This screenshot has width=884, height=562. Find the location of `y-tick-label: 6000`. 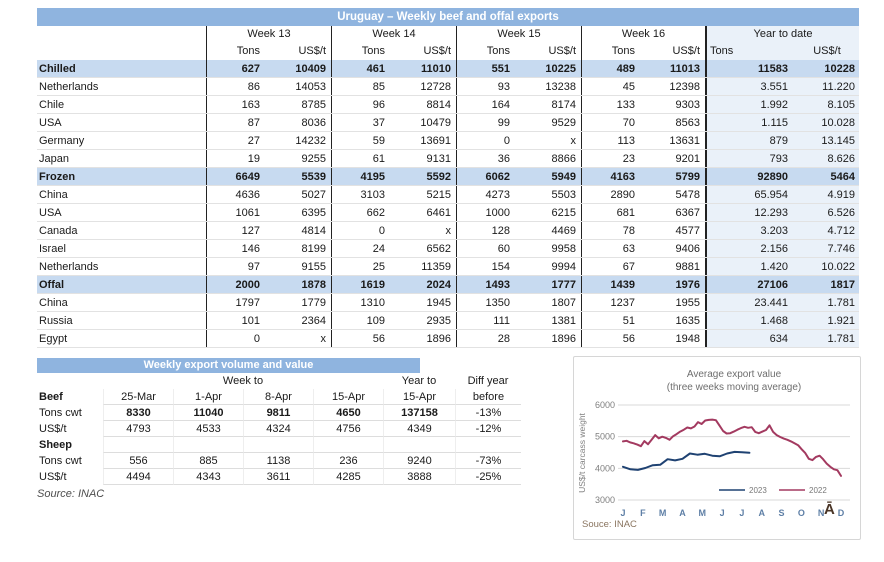

y-tick-label: 6000 is located at coordinates (605, 405).